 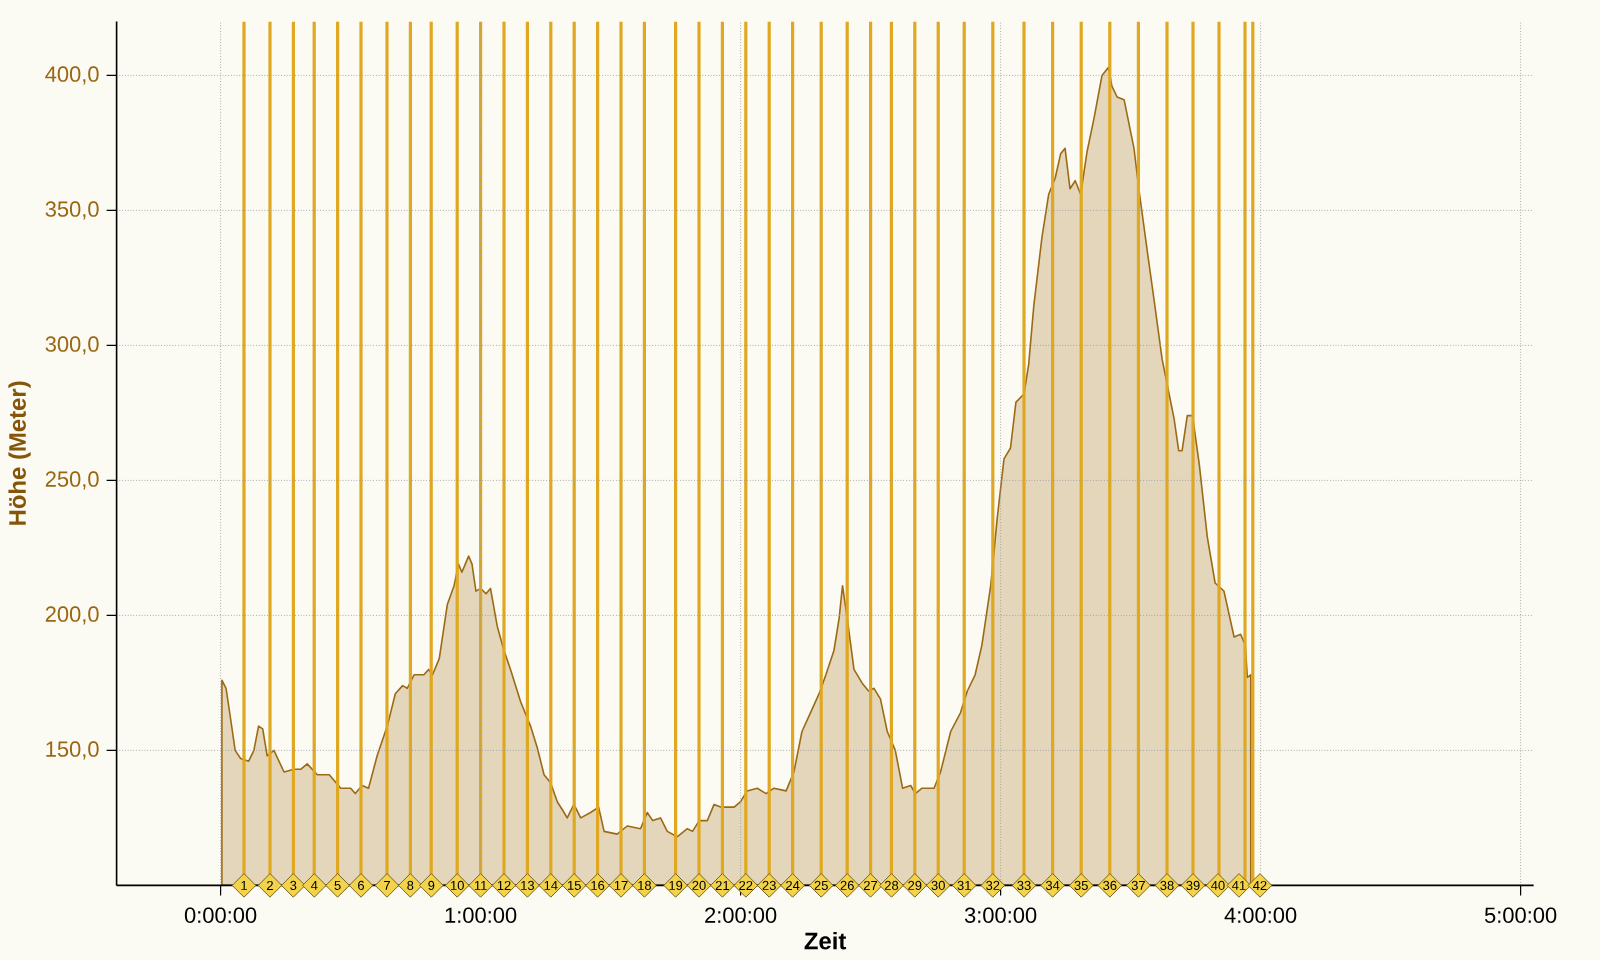 I want to click on x-tick-label: 5:00:00, so click(x=1520, y=915).